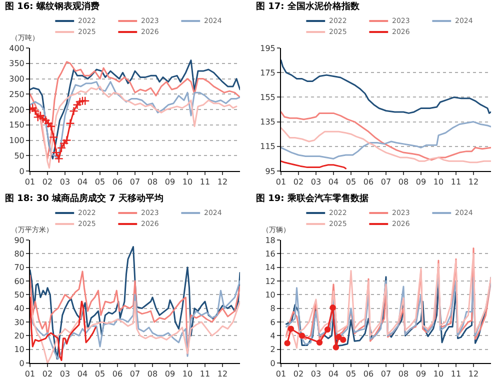 This screenshot has width=500, height=382. Describe the element at coordinates (273, 309) in the screenshot. I see `y-tick-label: 8` at that location.